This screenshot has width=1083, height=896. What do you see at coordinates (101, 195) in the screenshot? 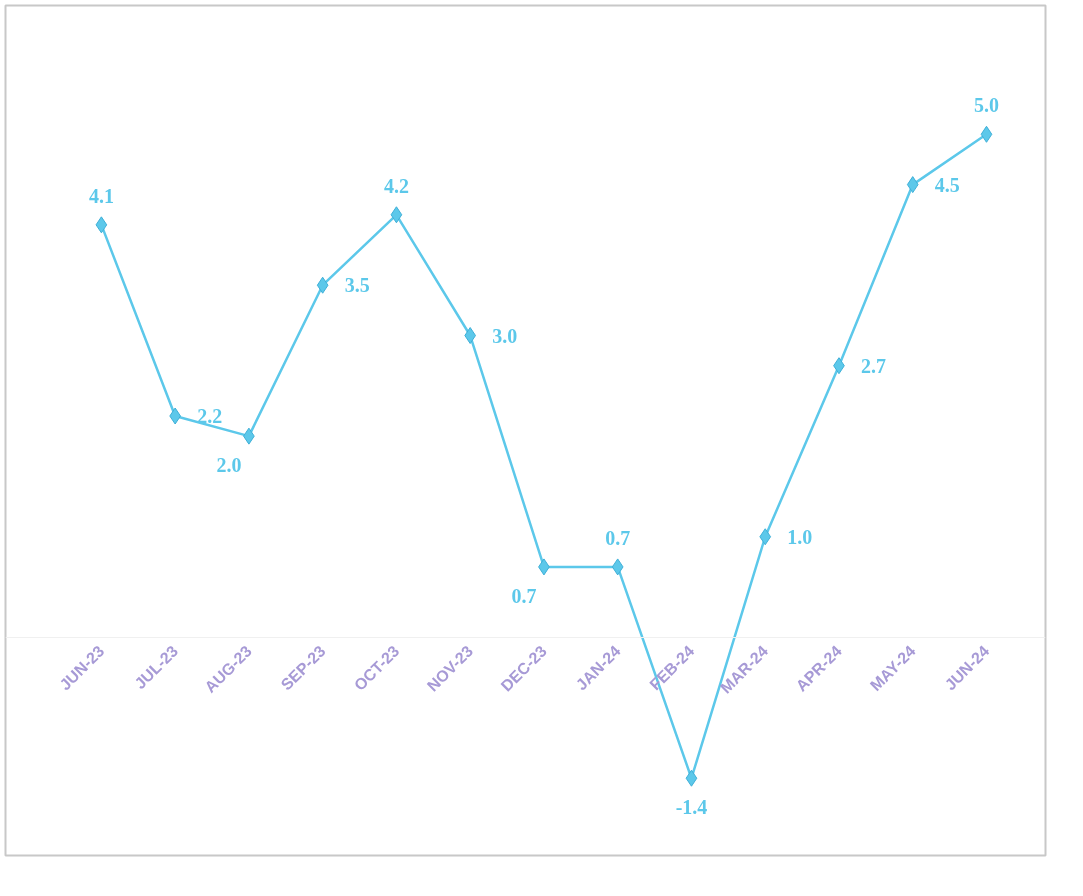
I see `data-label: 4.1` at bounding box center [101, 195].